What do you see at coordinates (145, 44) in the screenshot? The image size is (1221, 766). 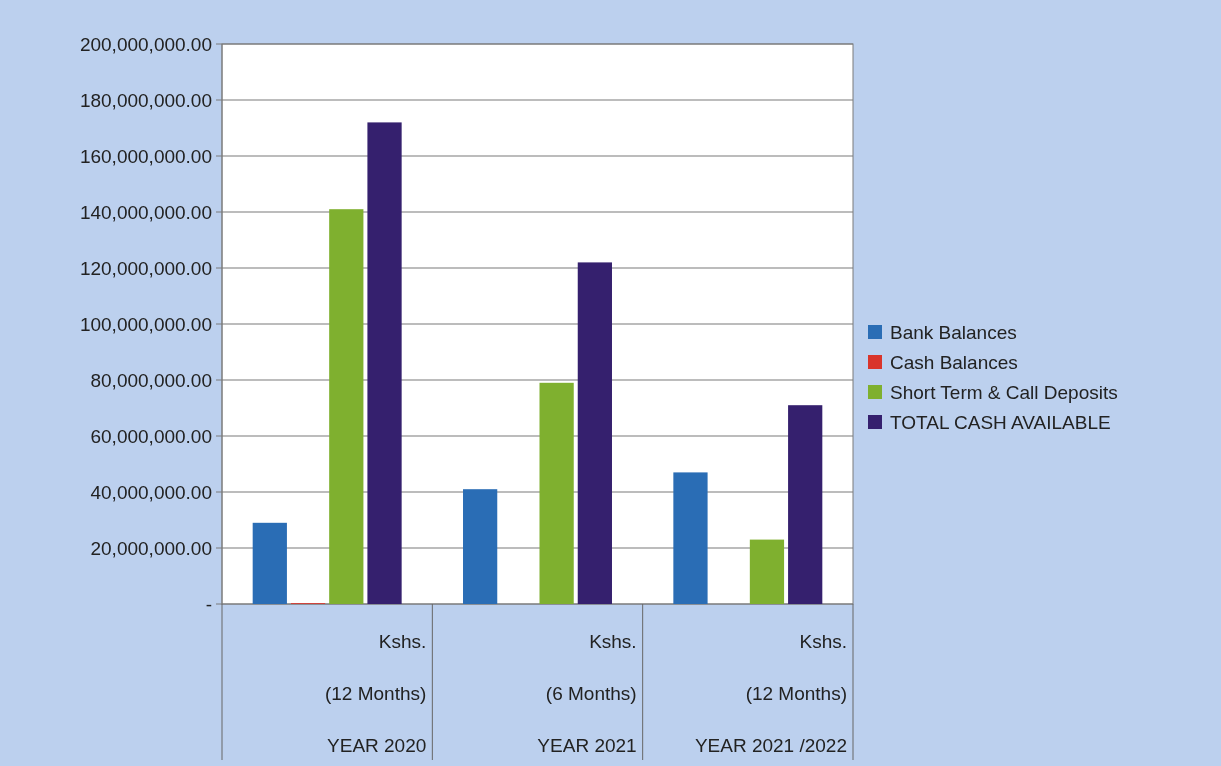 I see `y-tick-label: 200,000,000.00` at bounding box center [145, 44].